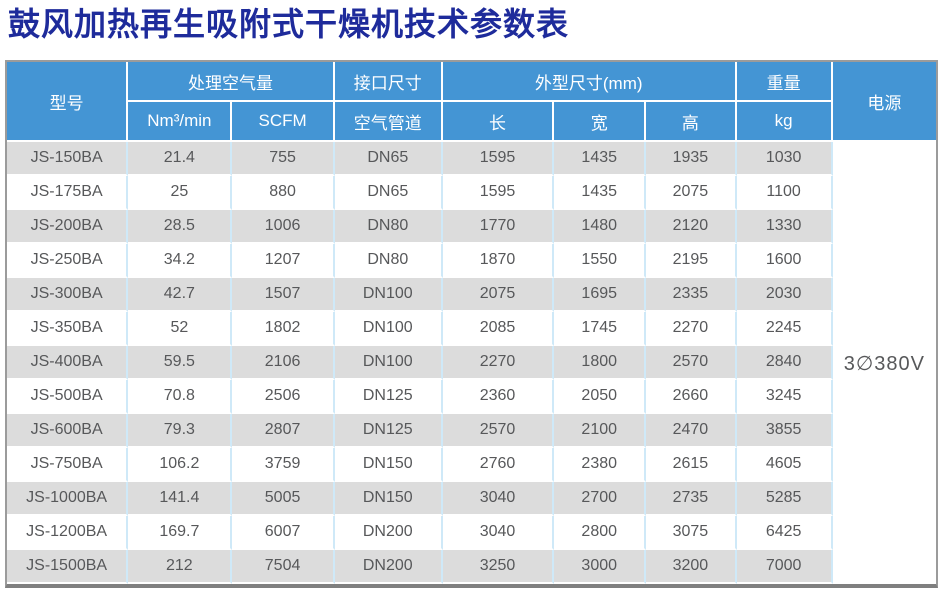  What do you see at coordinates (68, 431) in the screenshot?
I see `cell-model: JS-600BA` at bounding box center [68, 431].